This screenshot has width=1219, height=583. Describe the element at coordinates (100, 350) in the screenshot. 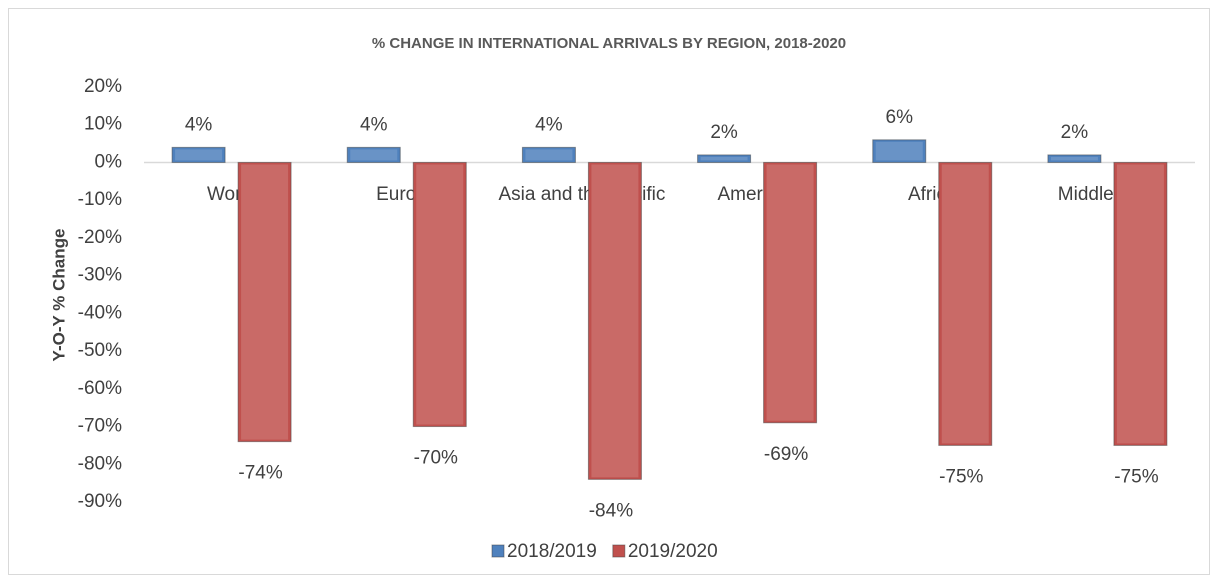

I see `y-tick-label: -50%` at that location.